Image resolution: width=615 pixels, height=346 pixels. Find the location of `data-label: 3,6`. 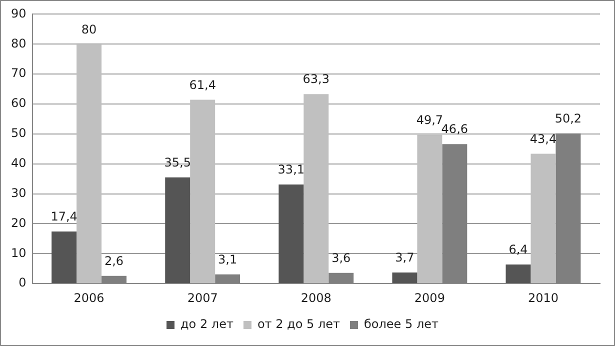

data-label: 3,6 is located at coordinates (341, 257).